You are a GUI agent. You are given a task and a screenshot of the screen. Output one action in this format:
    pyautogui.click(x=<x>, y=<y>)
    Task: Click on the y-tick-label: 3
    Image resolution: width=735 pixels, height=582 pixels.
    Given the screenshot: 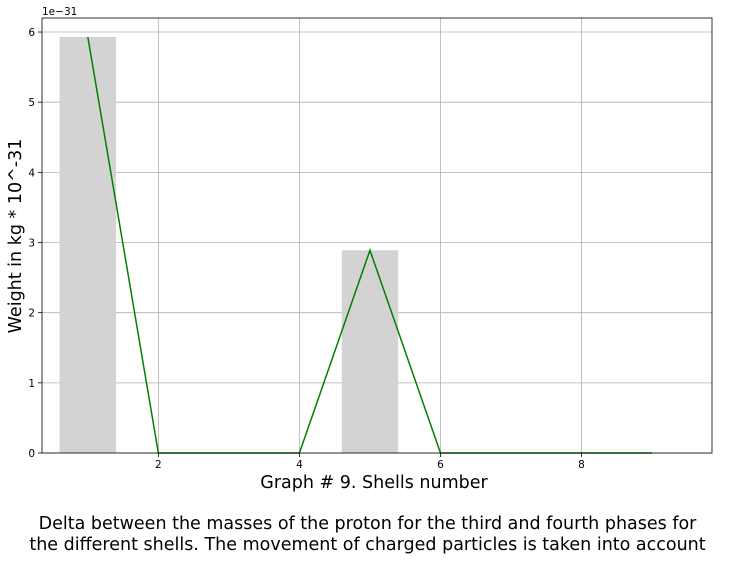 What is the action you would take?
    pyautogui.click(x=31, y=244)
    